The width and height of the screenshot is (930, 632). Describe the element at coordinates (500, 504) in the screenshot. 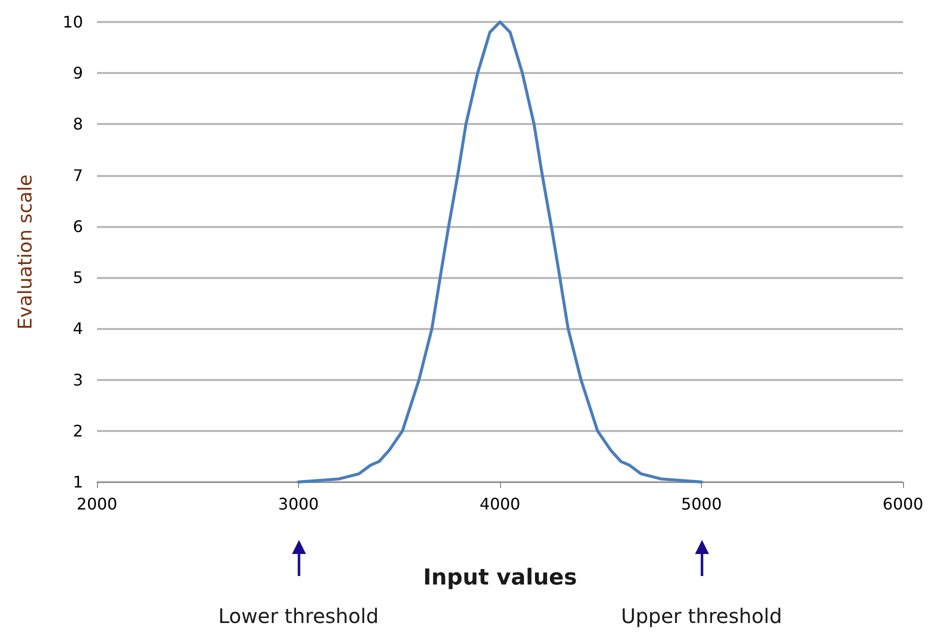

I see `x-tick-label: 4000` at that location.